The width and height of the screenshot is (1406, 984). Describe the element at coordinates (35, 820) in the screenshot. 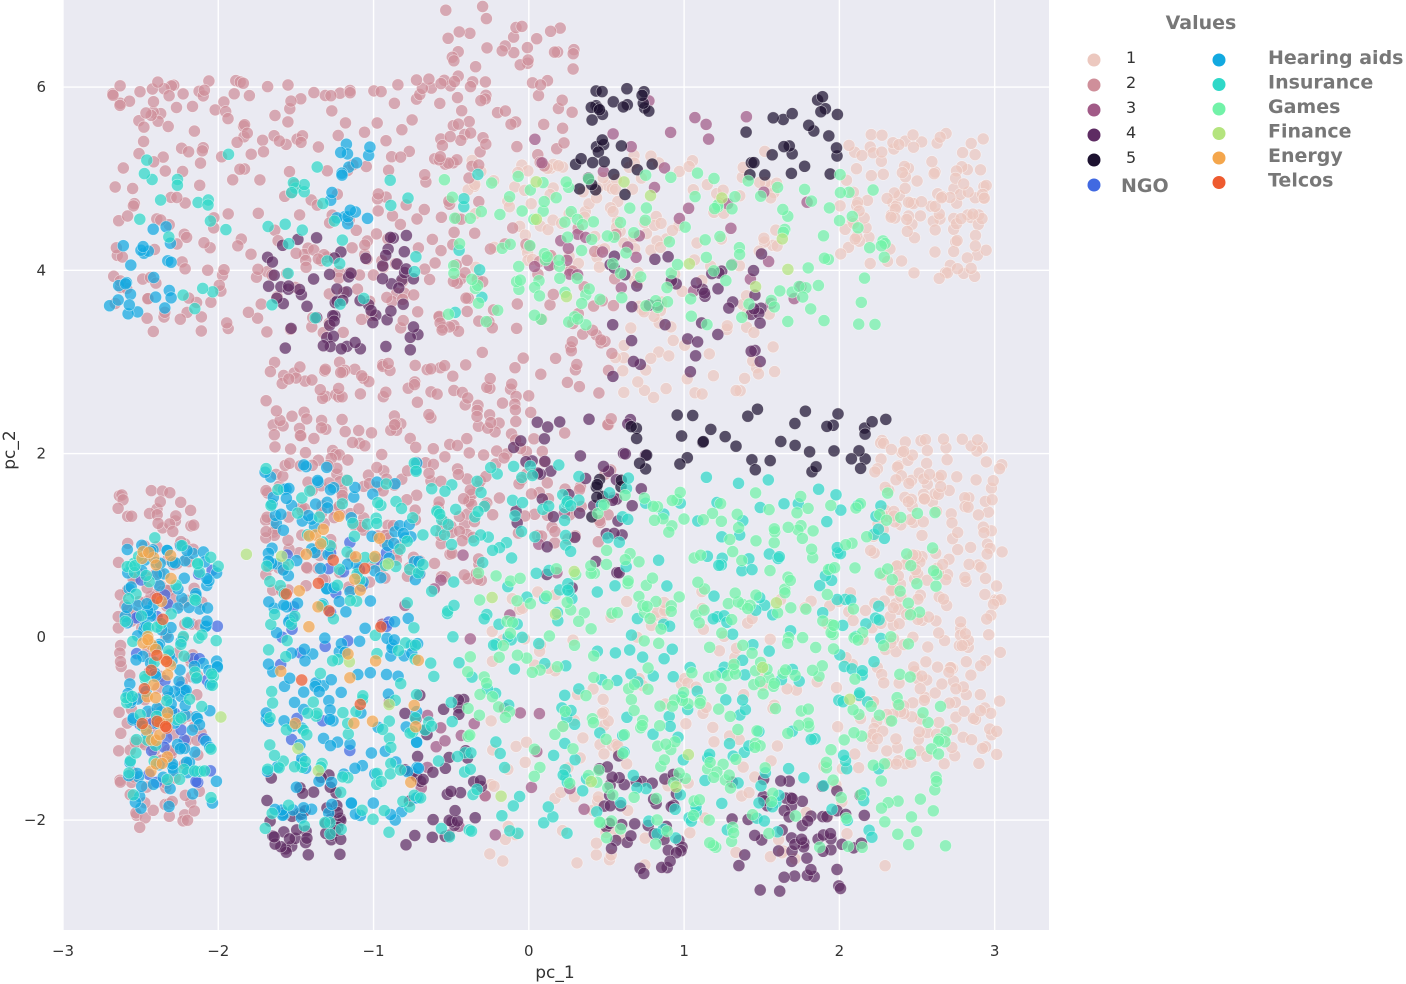

I see `y-tick-label: −2` at that location.